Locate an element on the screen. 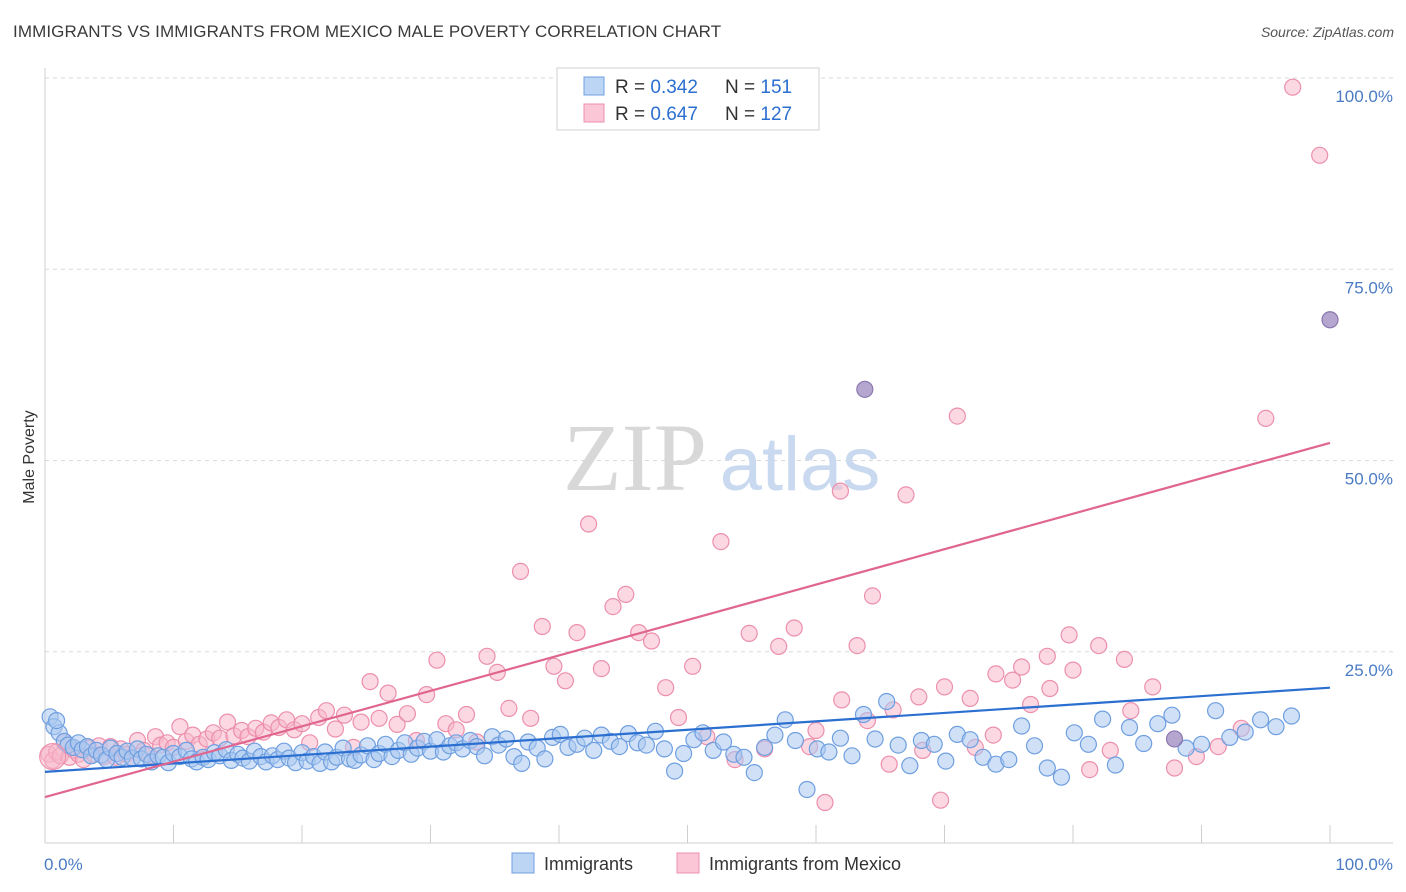  legend-r-value-2: 0.647 is located at coordinates (674, 114).